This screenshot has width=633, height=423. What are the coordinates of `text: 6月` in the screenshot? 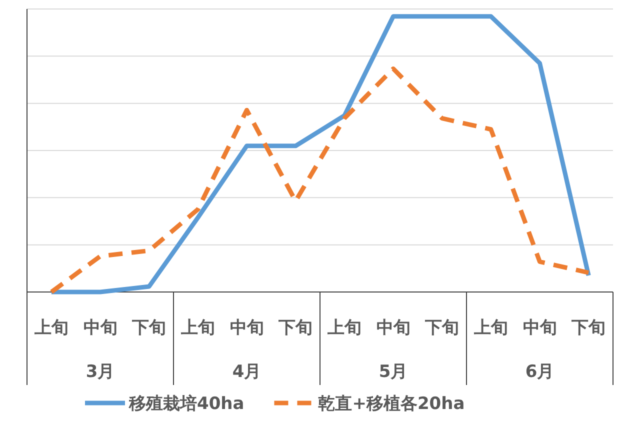 It's located at (539, 372).